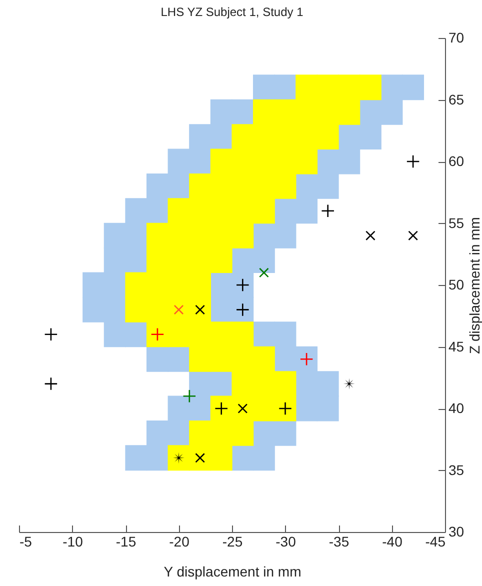  What do you see at coordinates (126, 542) in the screenshot?
I see `x-tick-label: -15` at bounding box center [126, 542].